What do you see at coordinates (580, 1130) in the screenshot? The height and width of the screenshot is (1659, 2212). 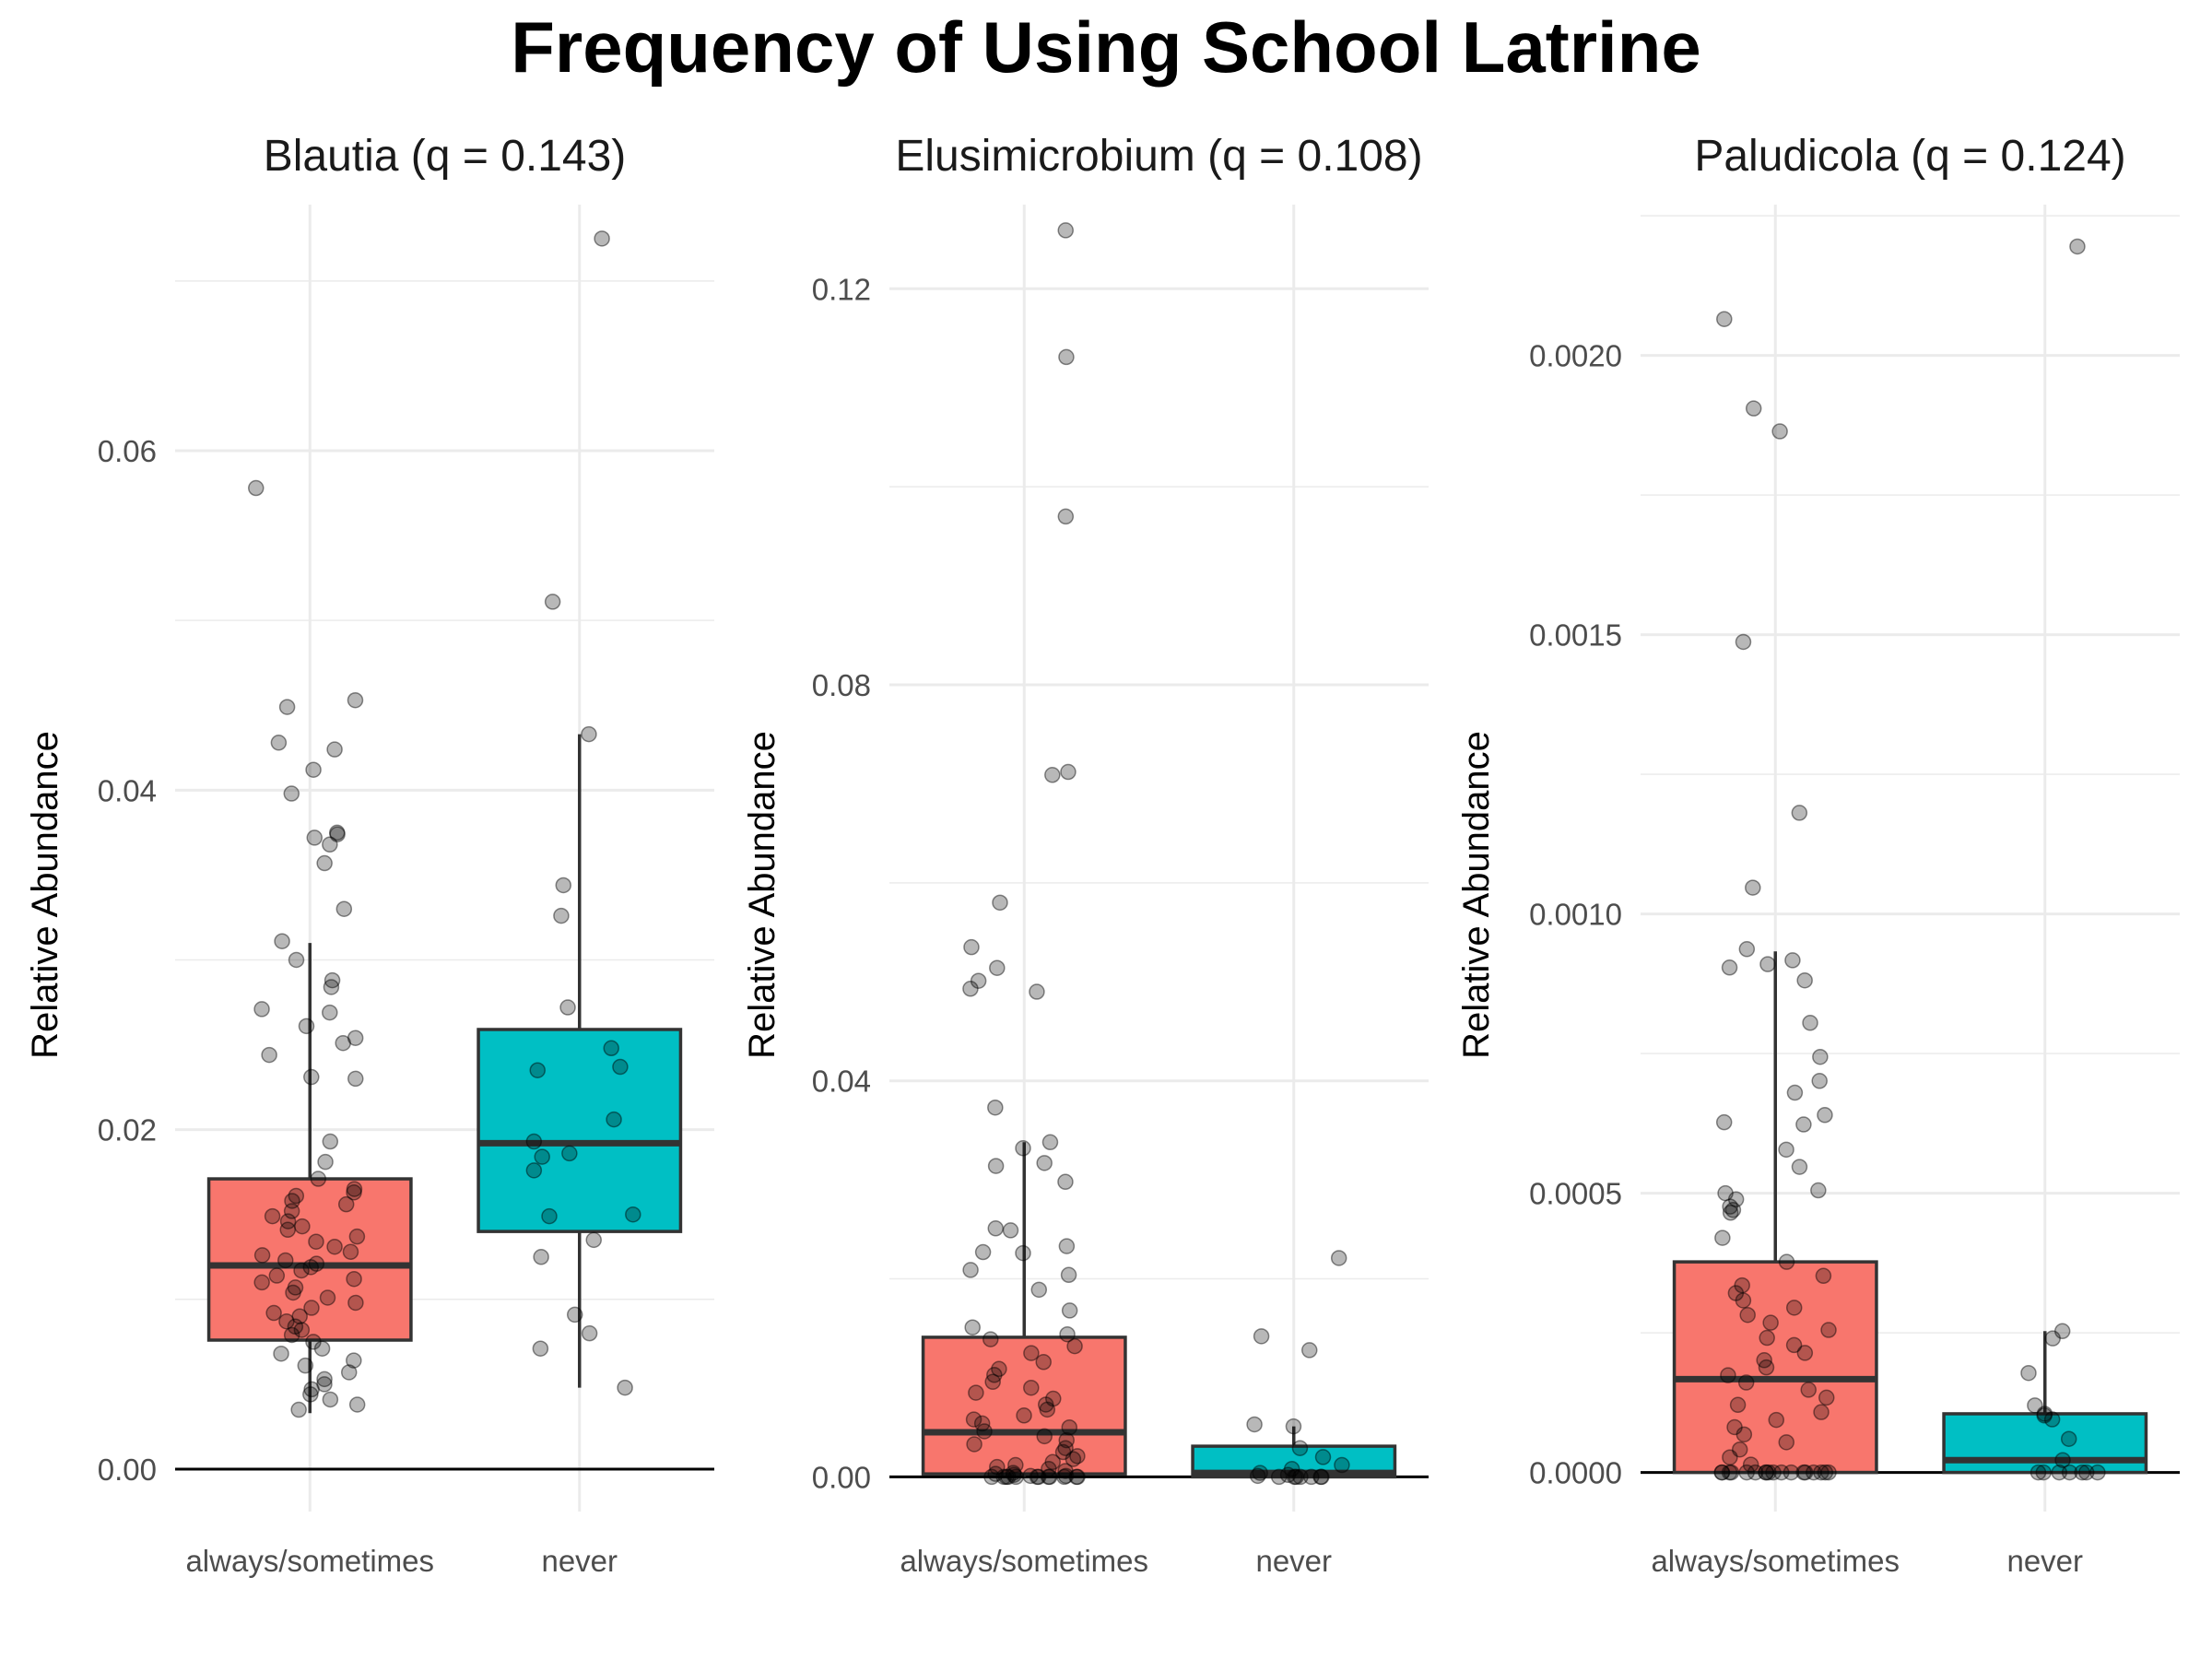 I see `box-never` at bounding box center [580, 1130].